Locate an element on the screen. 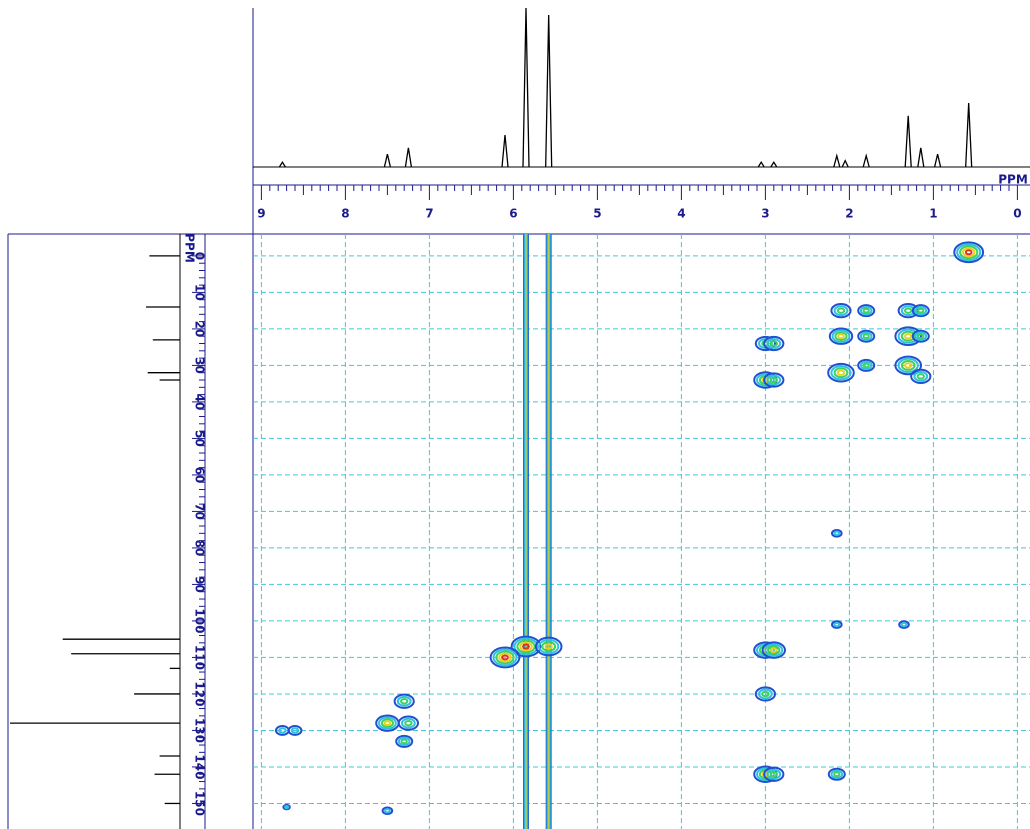 The width and height of the screenshot is (1030, 829). t1-noise-streak is located at coordinates (548, 531).